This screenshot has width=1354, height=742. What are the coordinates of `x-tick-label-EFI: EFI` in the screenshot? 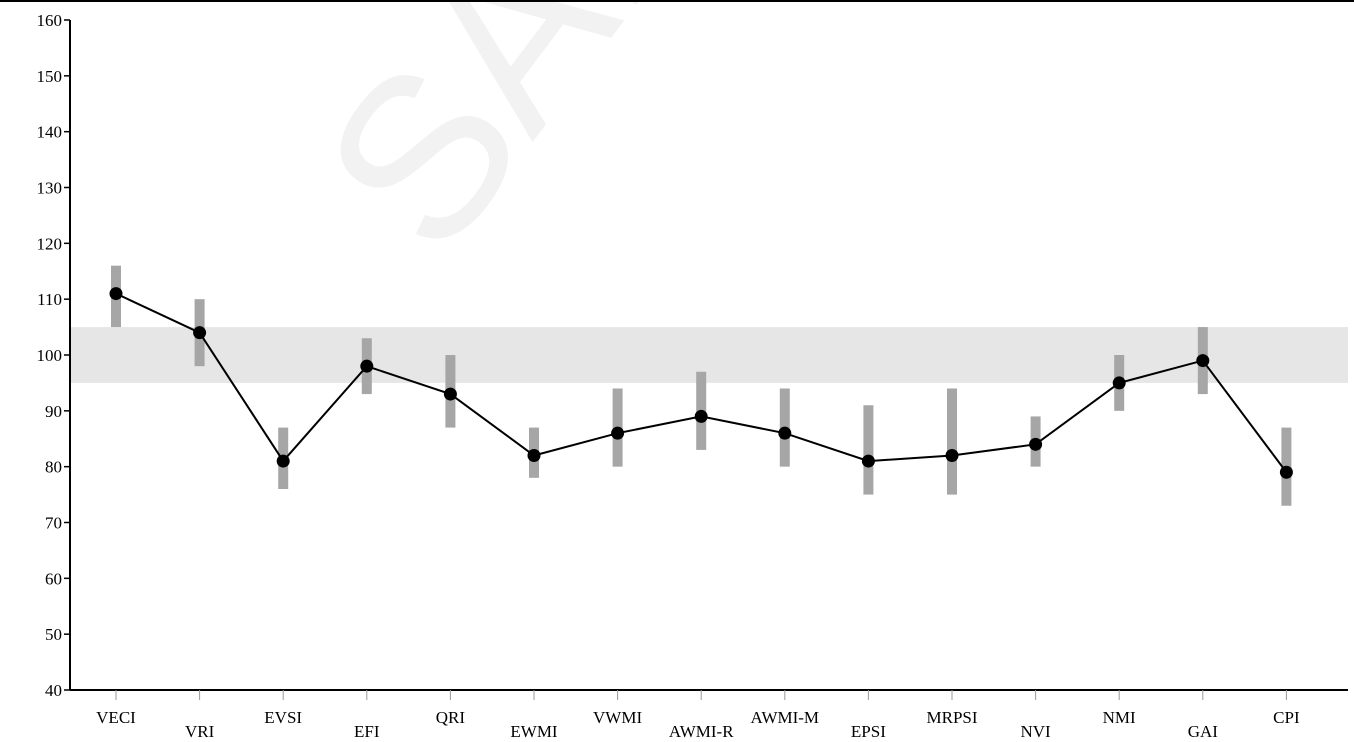 It's located at (367, 731).